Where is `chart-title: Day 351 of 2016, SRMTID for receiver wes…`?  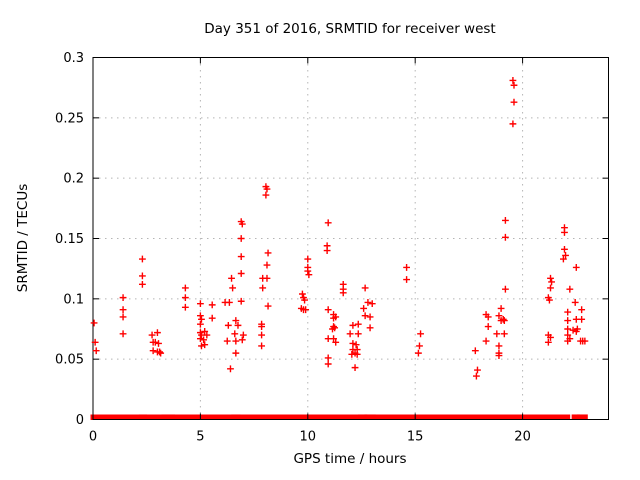
chart-title: Day 351 of 2016, SRMTID for receiver wes… is located at coordinates (349, 29).